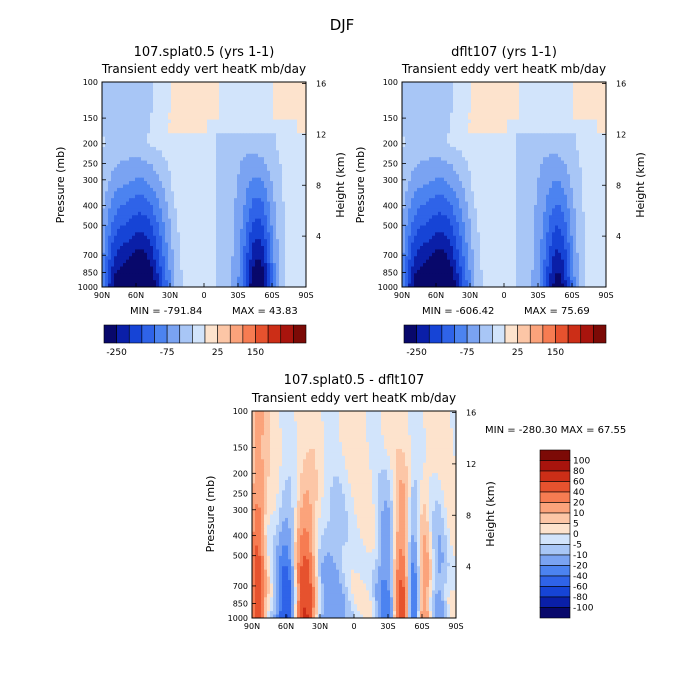 The image size is (700, 700). I want to click on xtick-label: 60N, so click(136, 295).